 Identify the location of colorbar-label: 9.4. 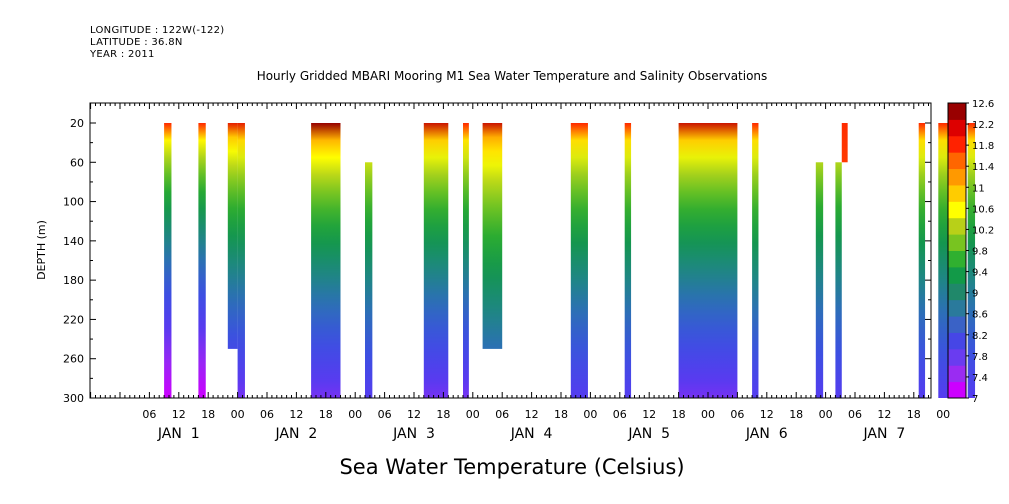
(980, 273).